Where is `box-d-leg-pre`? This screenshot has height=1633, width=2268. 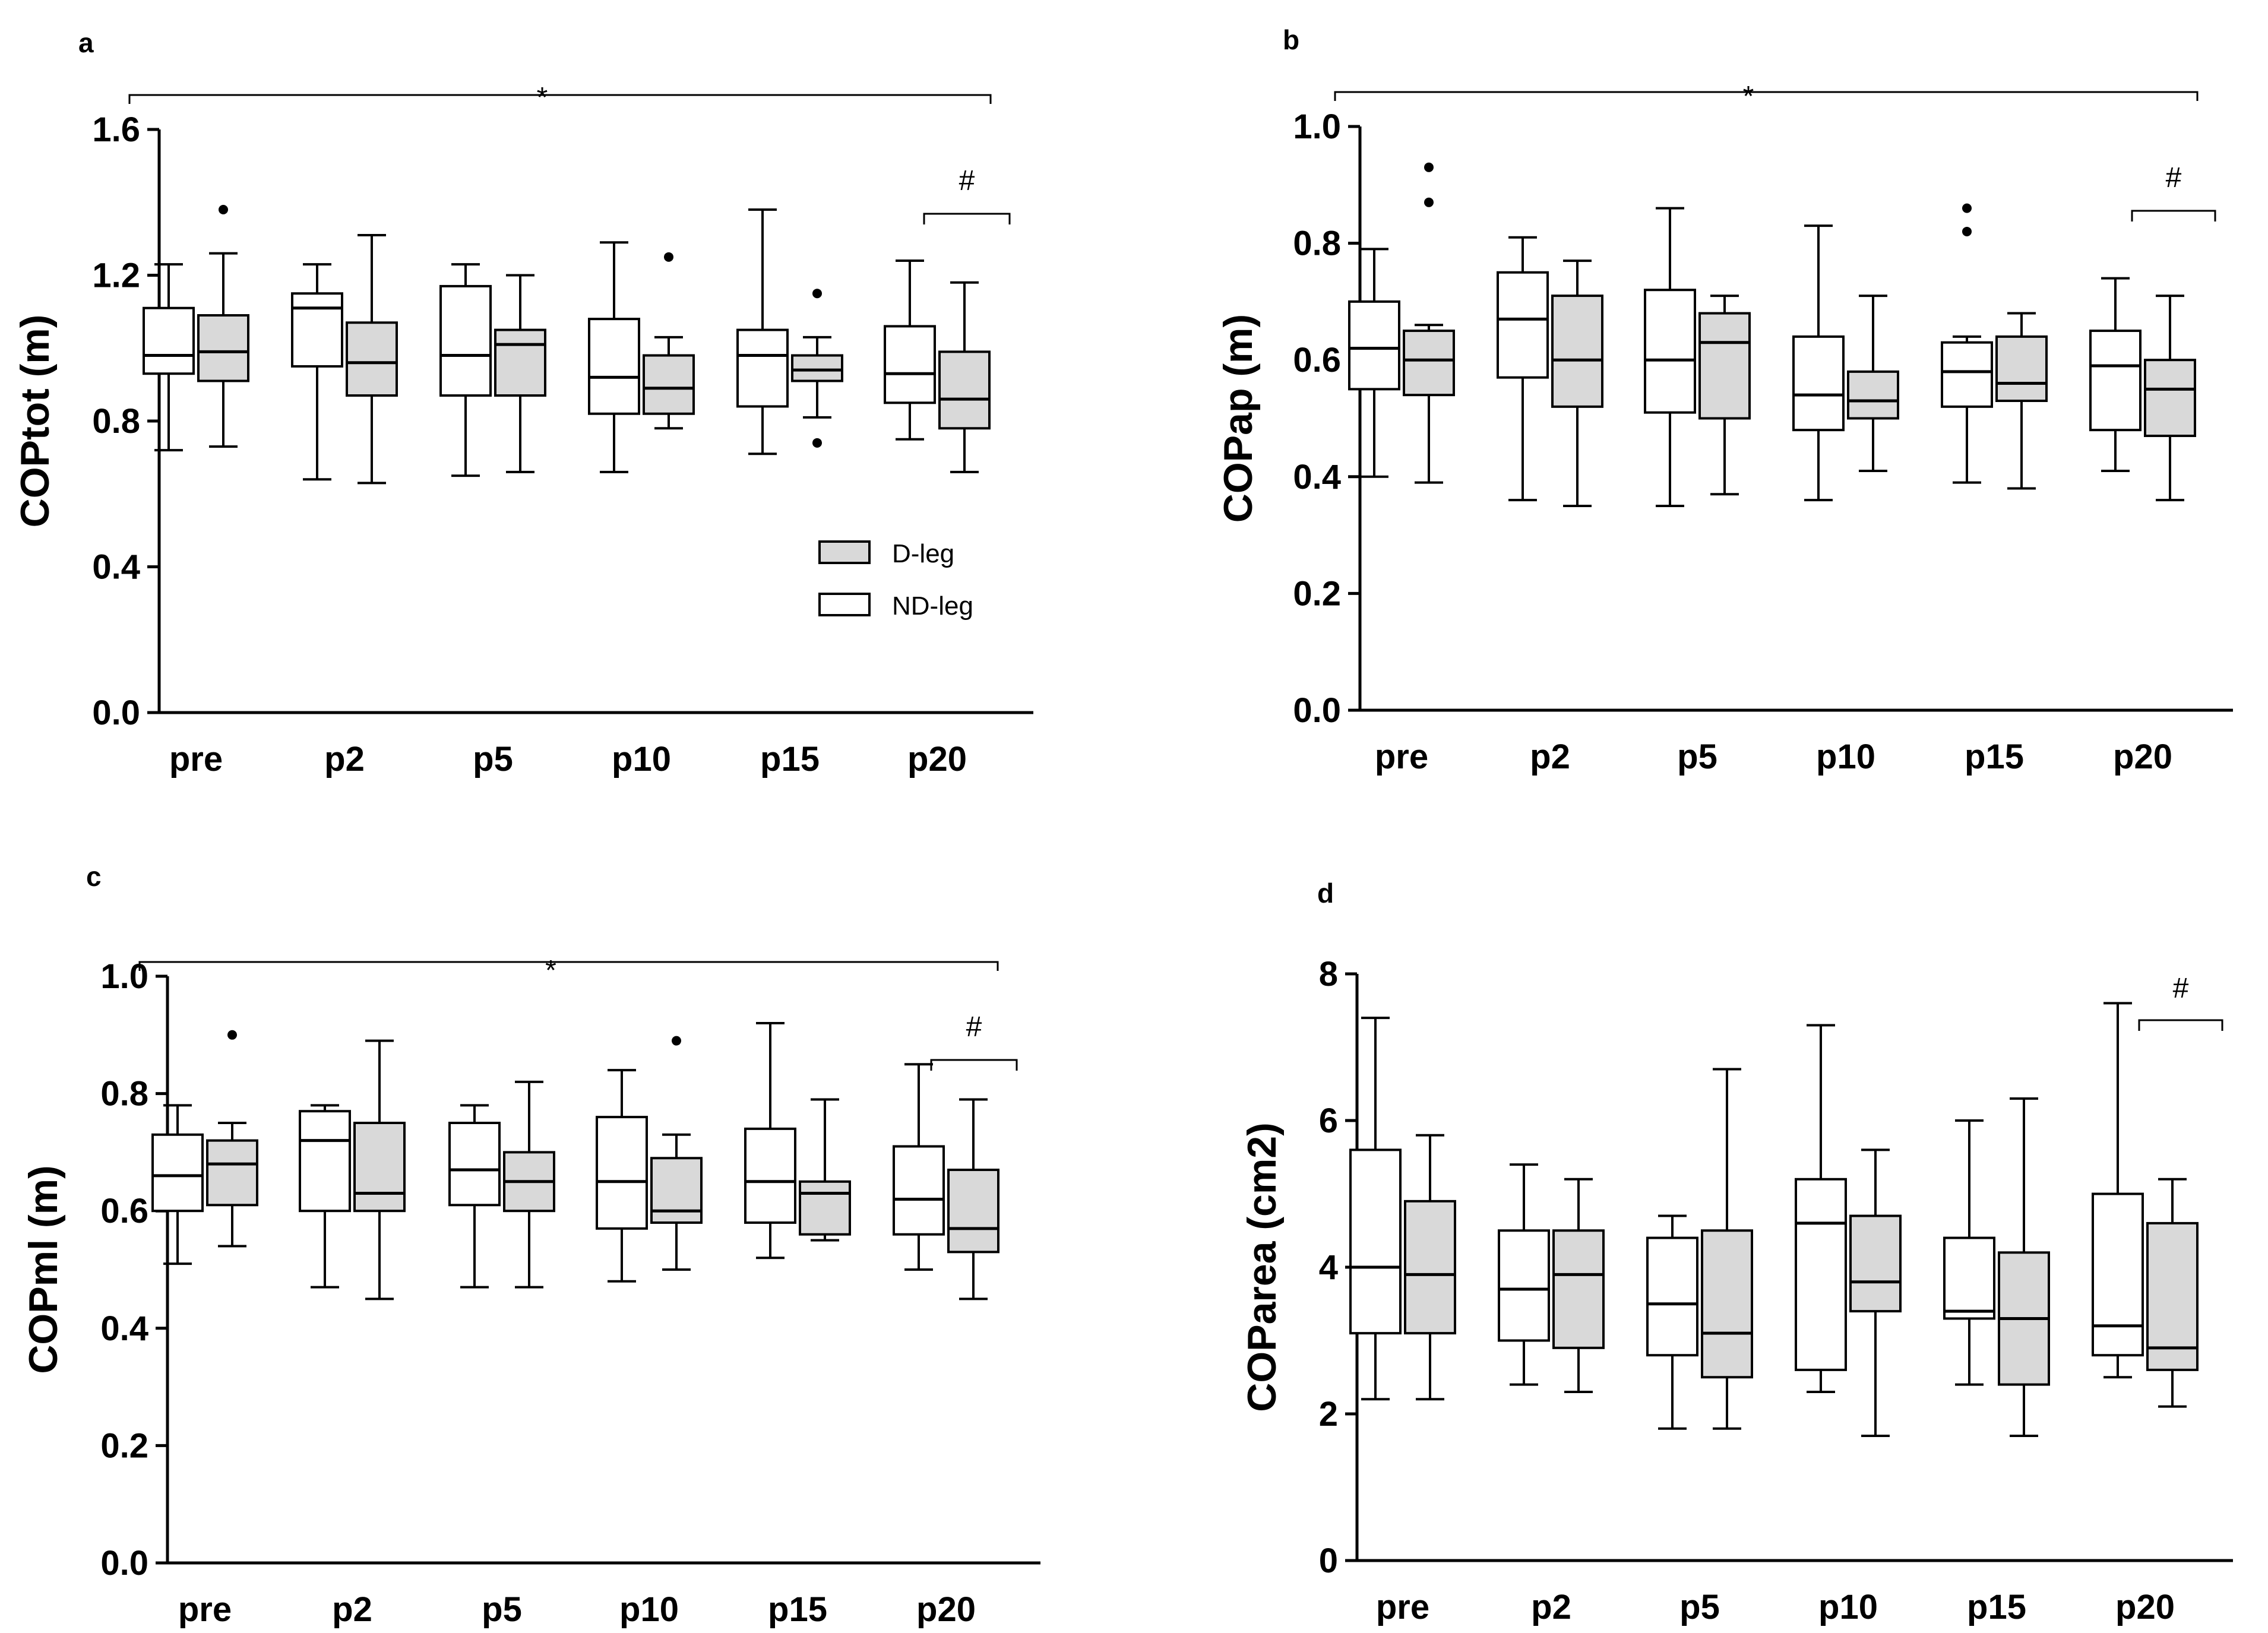
box-d-leg-pre is located at coordinates (223, 326).